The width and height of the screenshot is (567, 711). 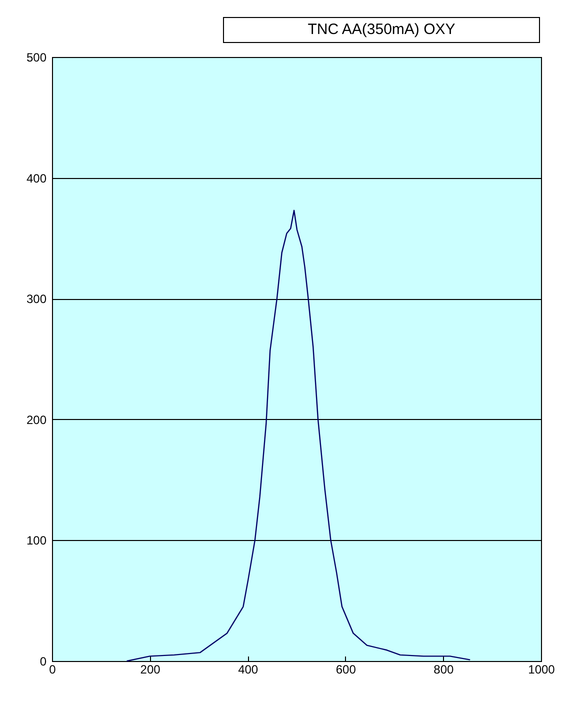 I want to click on x-tick-label: 200, so click(x=150, y=669).